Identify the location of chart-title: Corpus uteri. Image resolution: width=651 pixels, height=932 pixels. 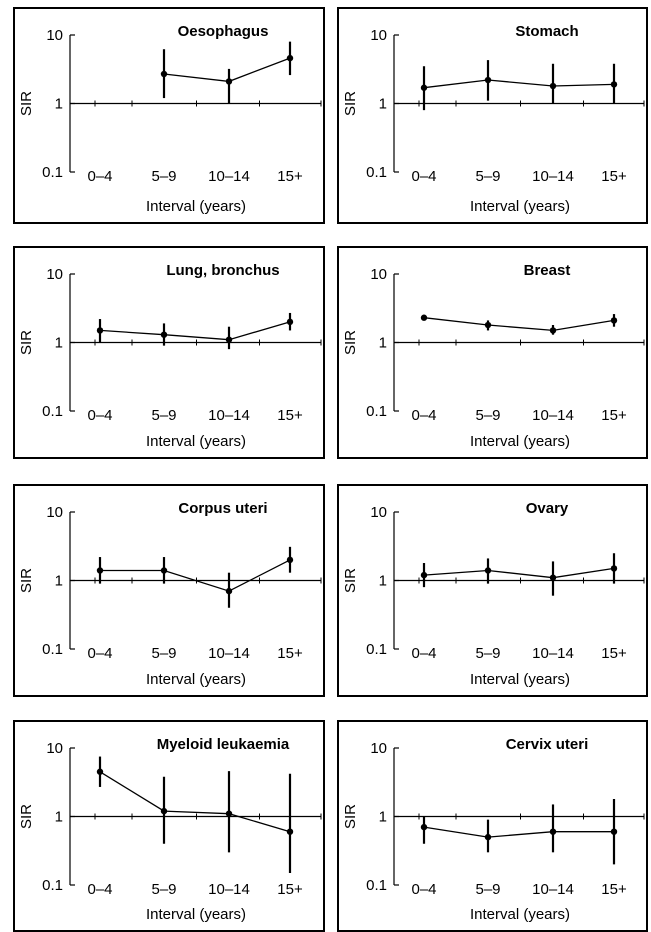
(222, 508).